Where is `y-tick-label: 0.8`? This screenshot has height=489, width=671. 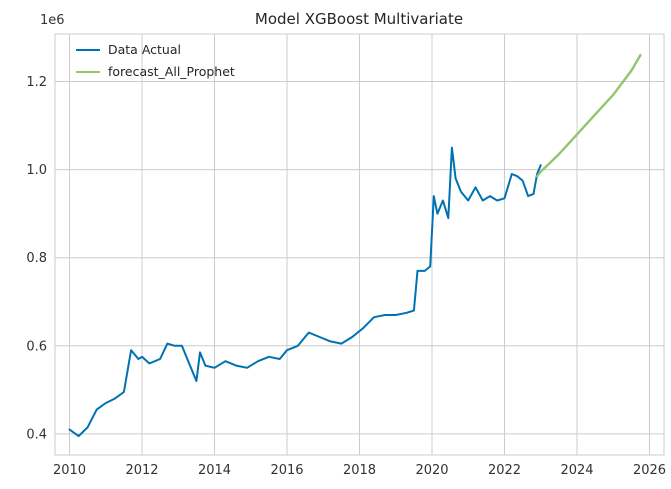
y-tick-label: 0.8 is located at coordinates (36, 258).